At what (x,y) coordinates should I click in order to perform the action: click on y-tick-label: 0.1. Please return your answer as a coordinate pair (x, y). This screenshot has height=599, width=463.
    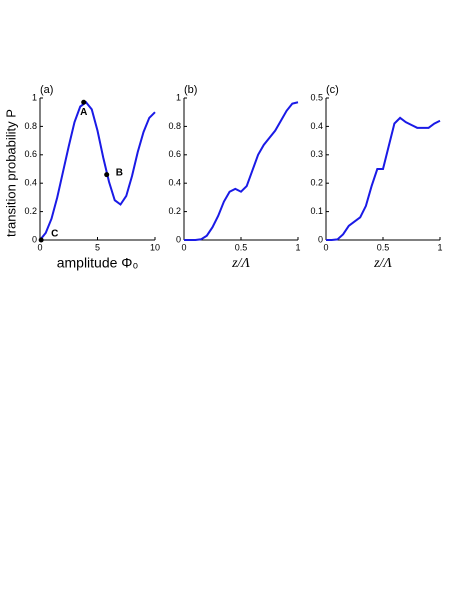
    Looking at the image, I should click on (316, 211).